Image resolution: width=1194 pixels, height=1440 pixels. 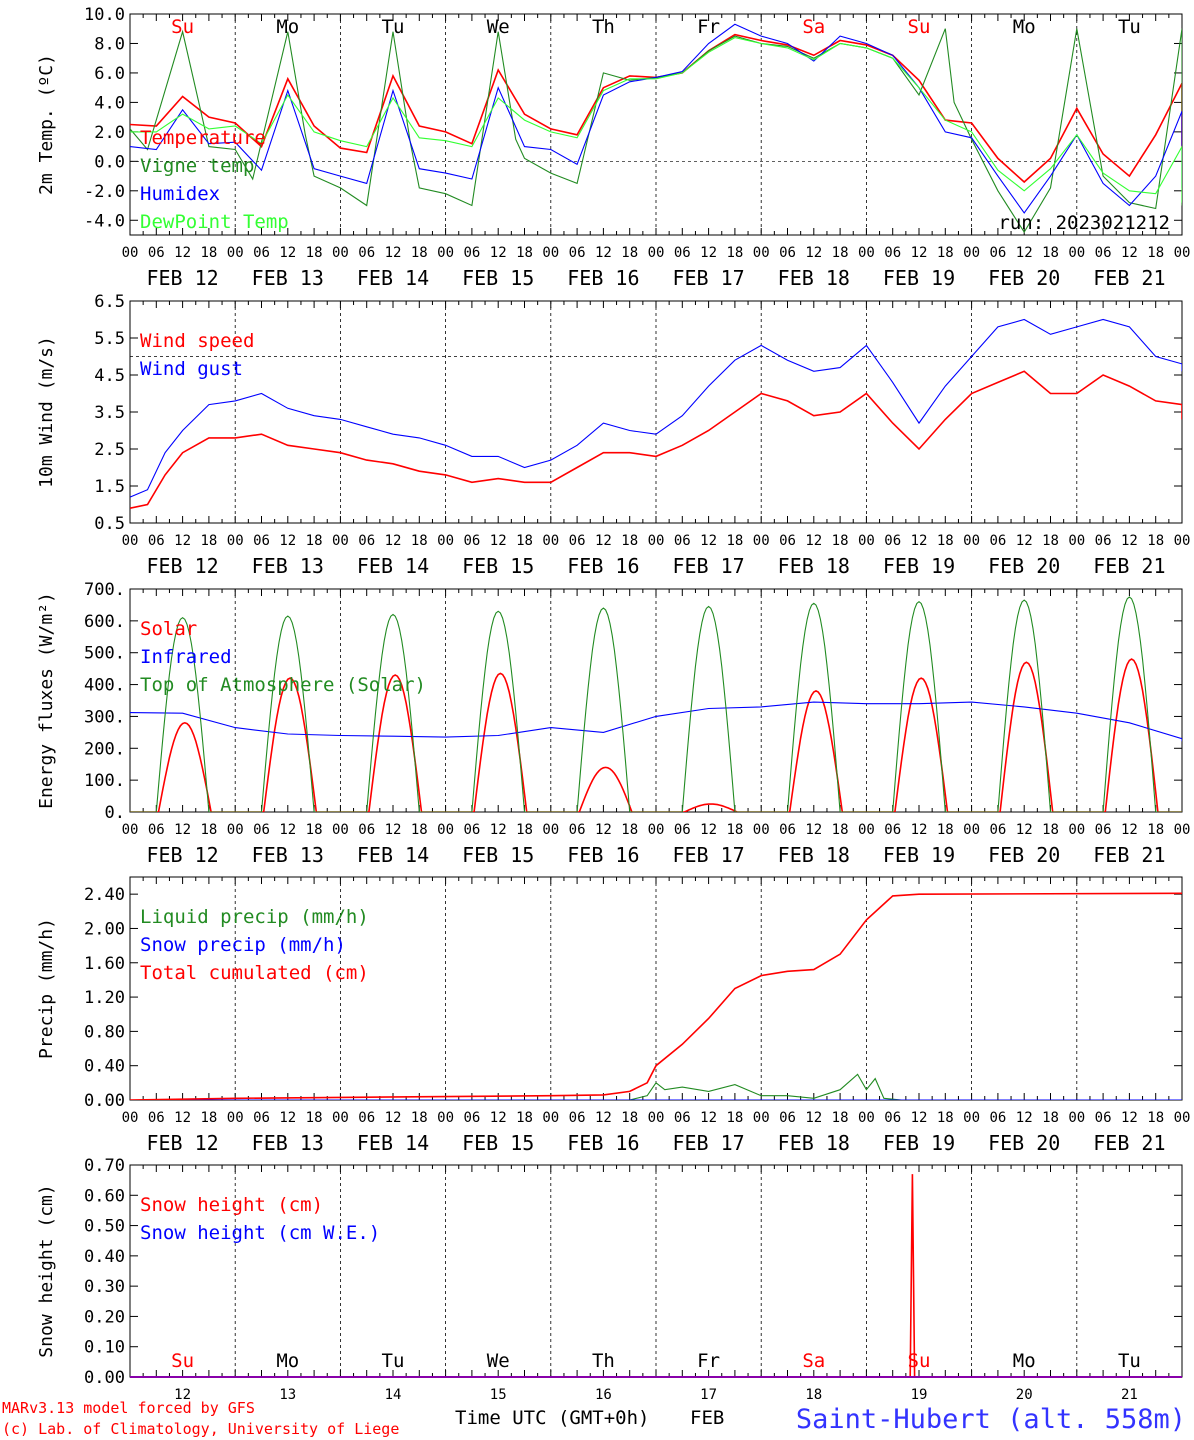 I want to click on weekday-label: Tu, so click(x=1129, y=27).